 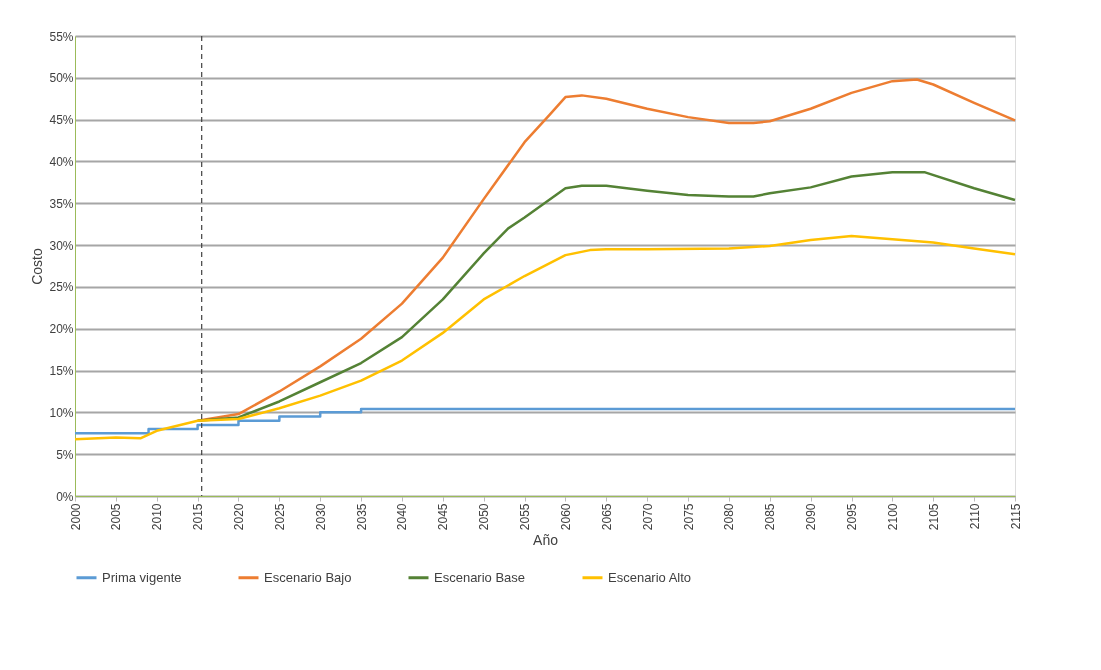 I want to click on legend-label: Escenario Alto, so click(x=650, y=577).